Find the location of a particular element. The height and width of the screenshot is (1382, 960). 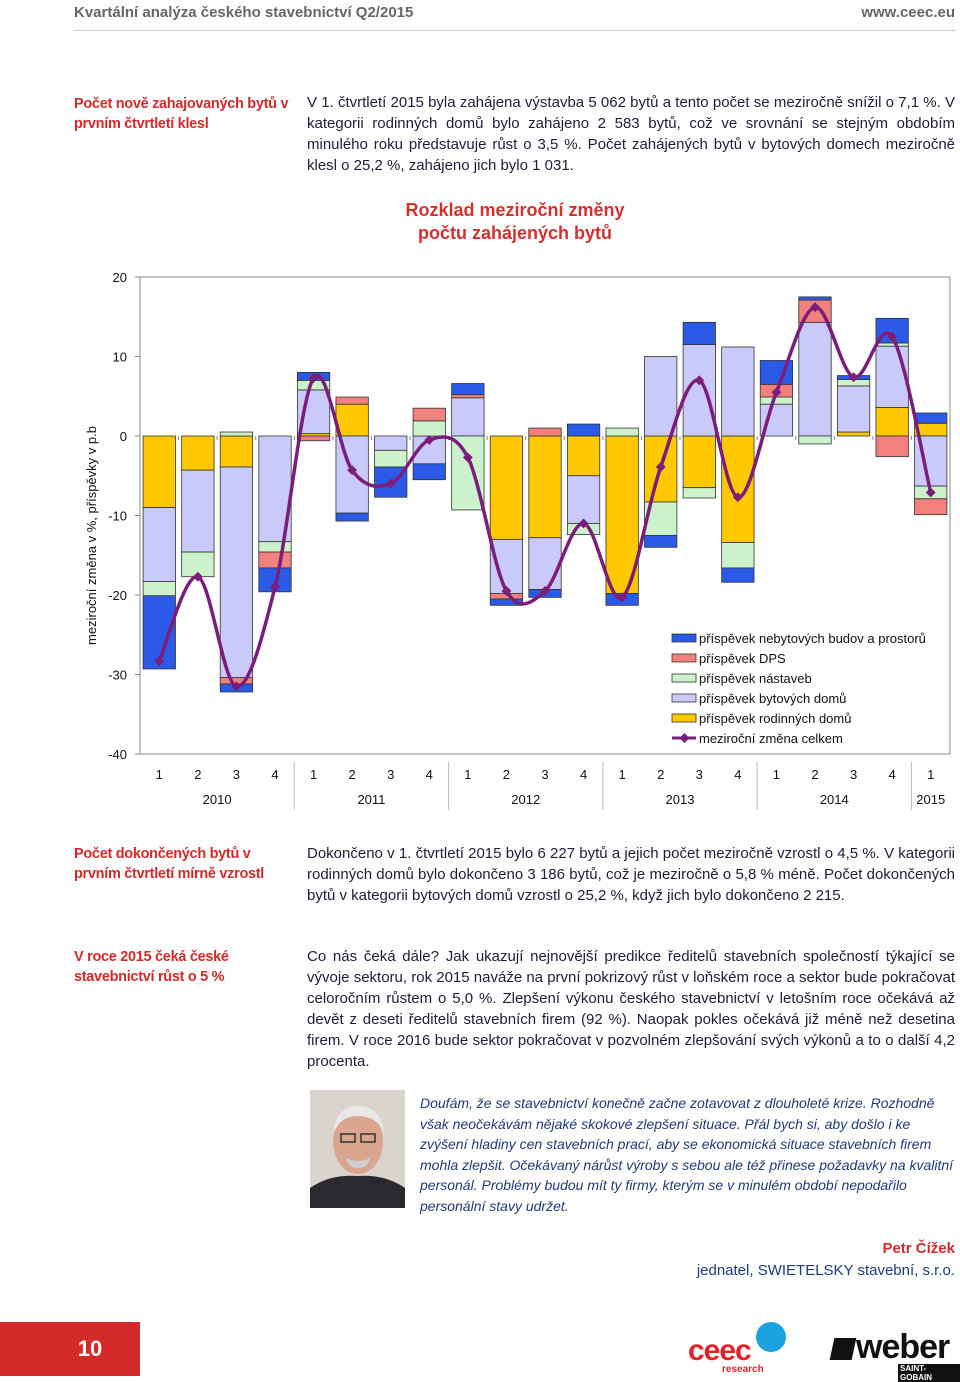

ceec-icon is located at coordinates (771, 1337).